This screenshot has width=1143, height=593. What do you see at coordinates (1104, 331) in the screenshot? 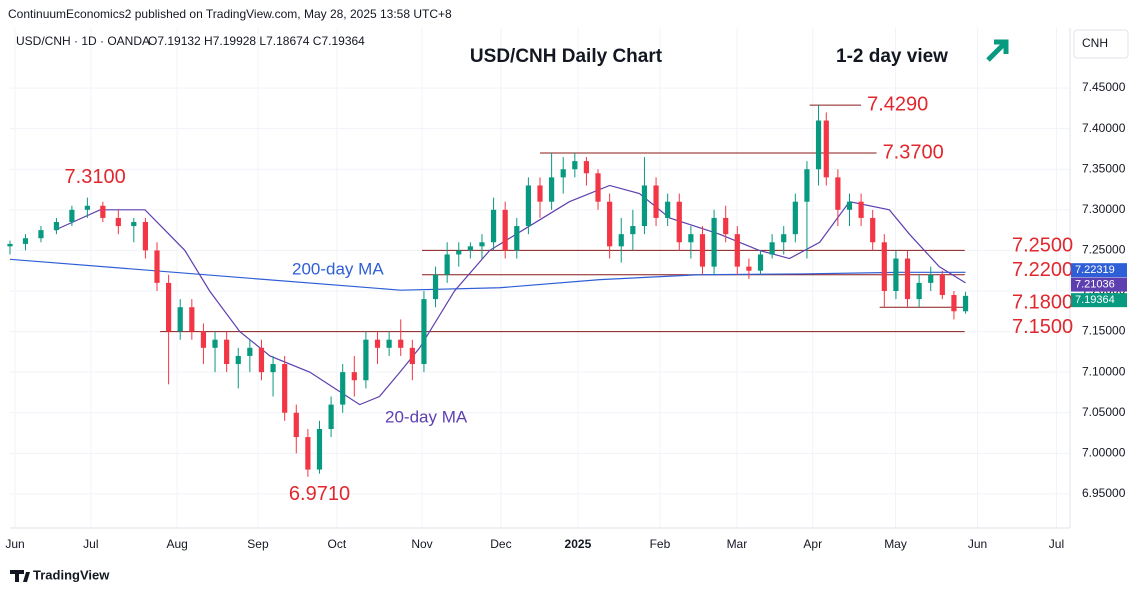
I see `y-tick-label: 7.15000` at bounding box center [1104, 331].